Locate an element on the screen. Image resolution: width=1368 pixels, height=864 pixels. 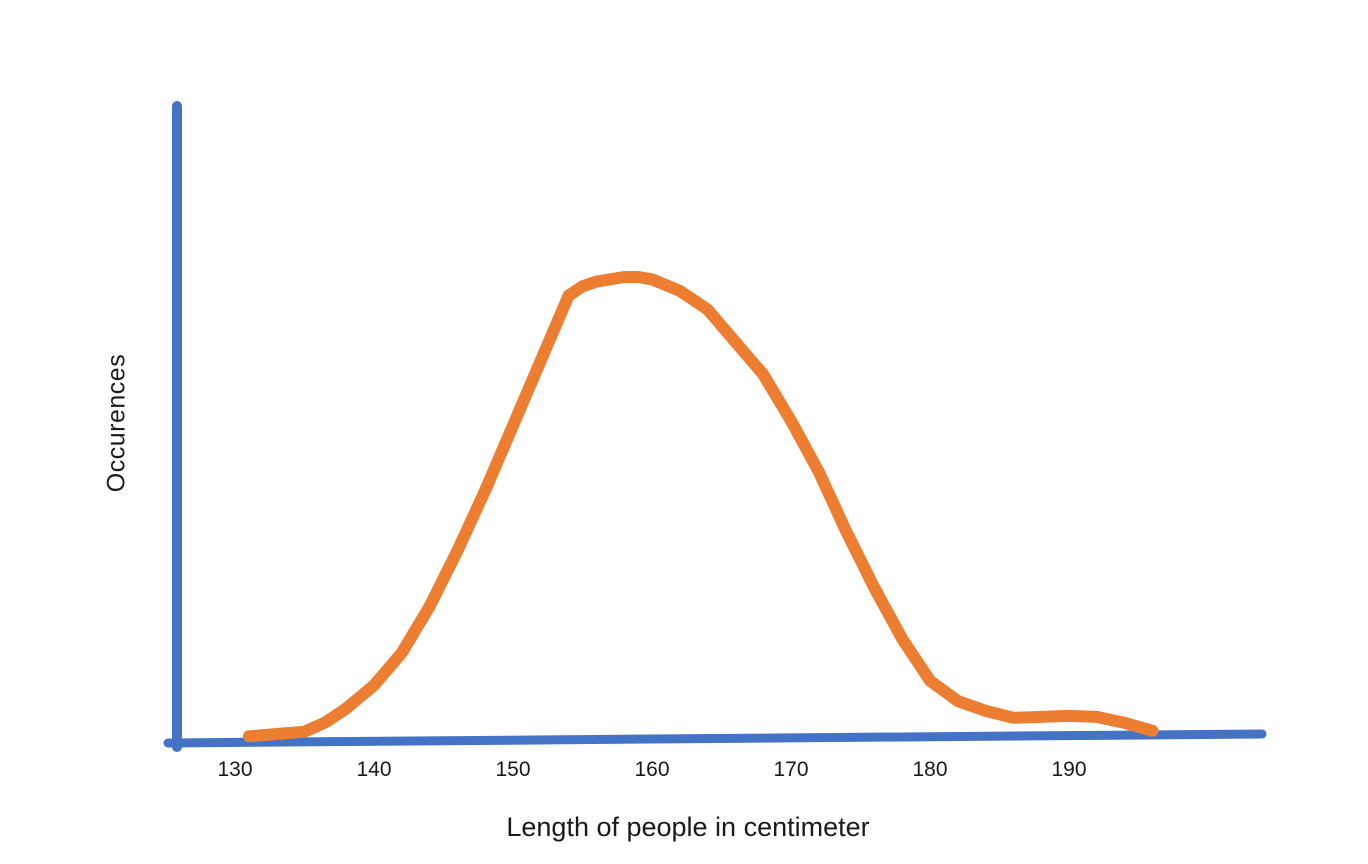
x-axis-label: Length of people in centimeter is located at coordinates (688, 827).